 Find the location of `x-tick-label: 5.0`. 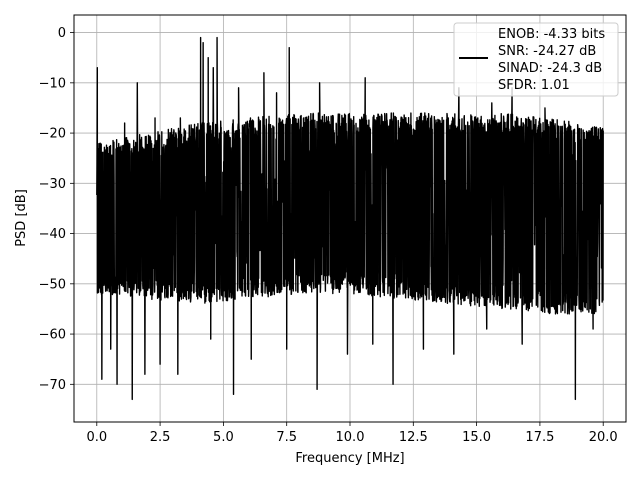

x-tick-label: 5.0 is located at coordinates (223, 437).